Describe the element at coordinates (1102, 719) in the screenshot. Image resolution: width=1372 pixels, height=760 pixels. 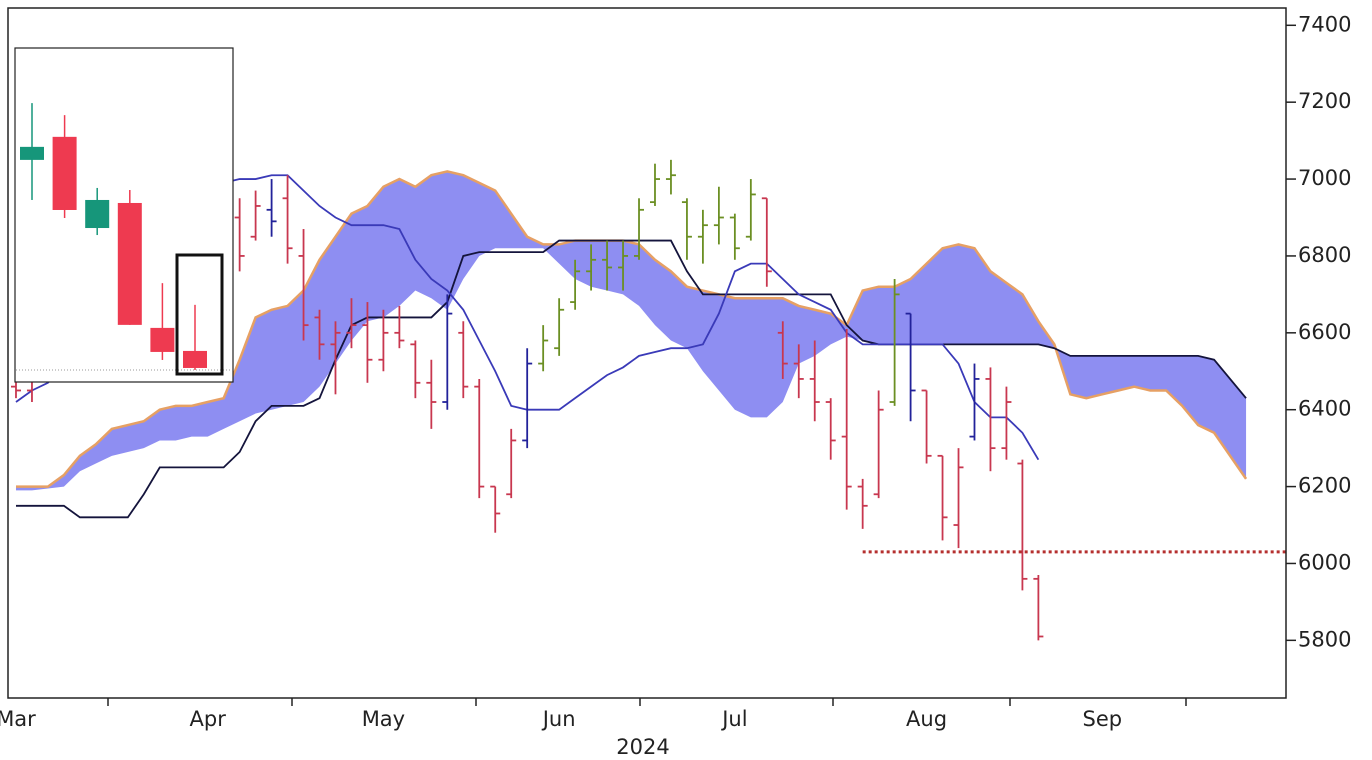
I see `x-tick-label: Sep` at that location.